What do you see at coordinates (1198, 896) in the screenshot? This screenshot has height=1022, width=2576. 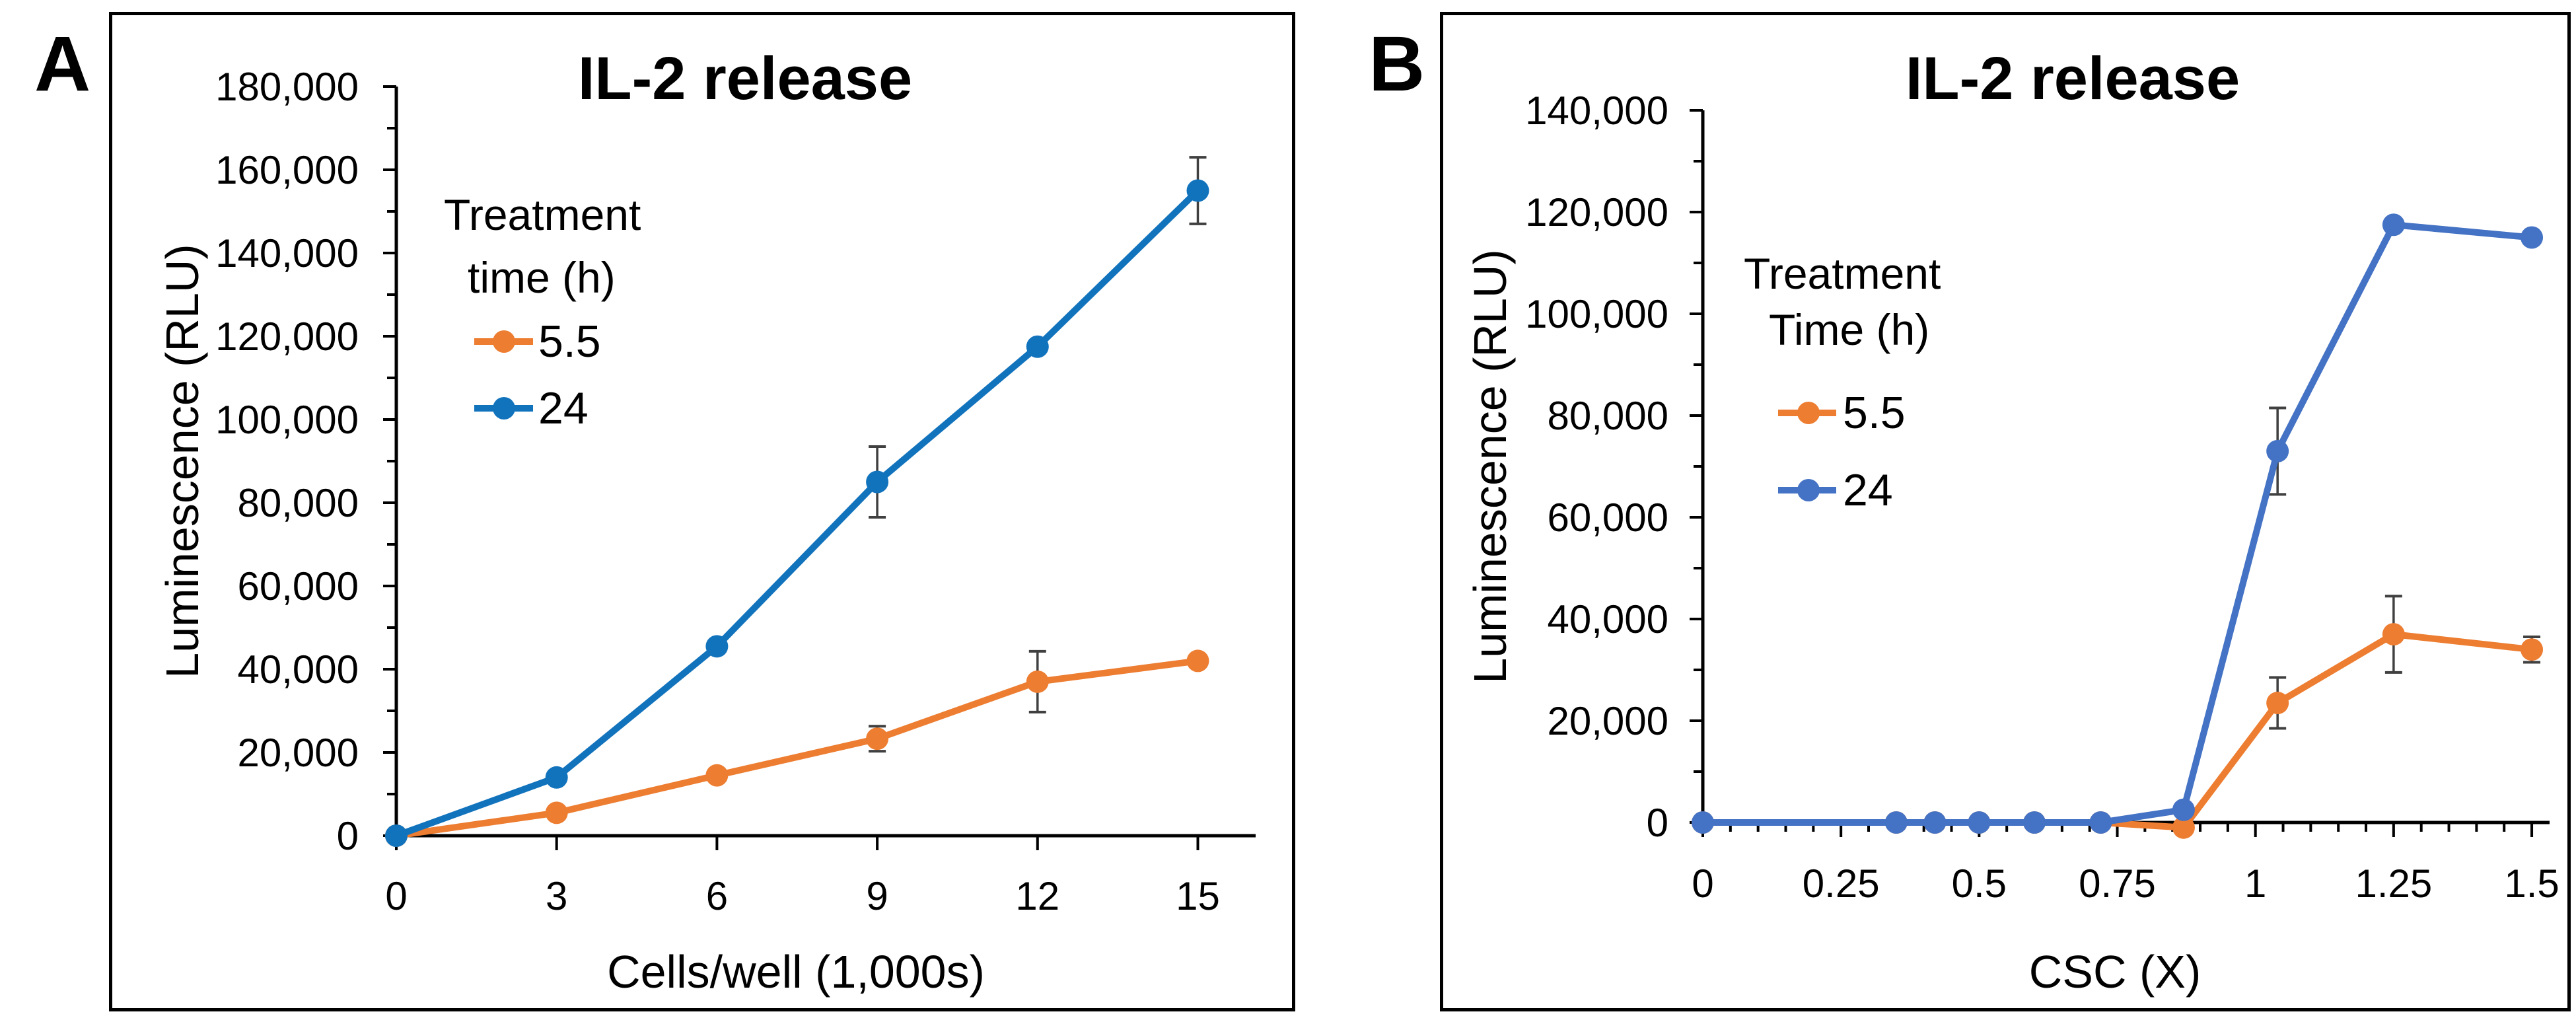 I see `x-tick-label: 15` at bounding box center [1198, 896].